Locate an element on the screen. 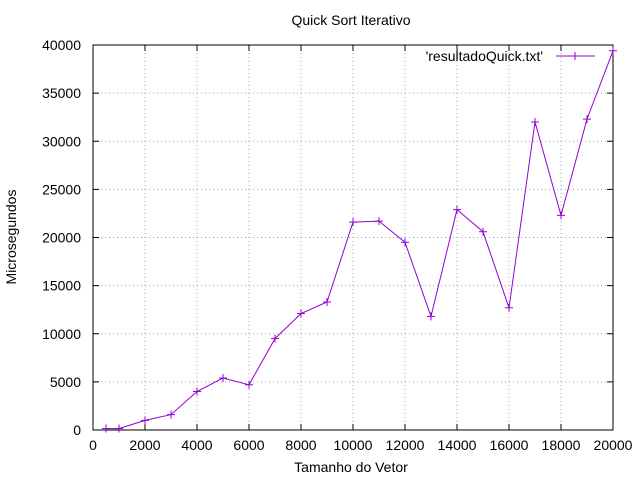  x-tick-label: 0 is located at coordinates (93, 445).